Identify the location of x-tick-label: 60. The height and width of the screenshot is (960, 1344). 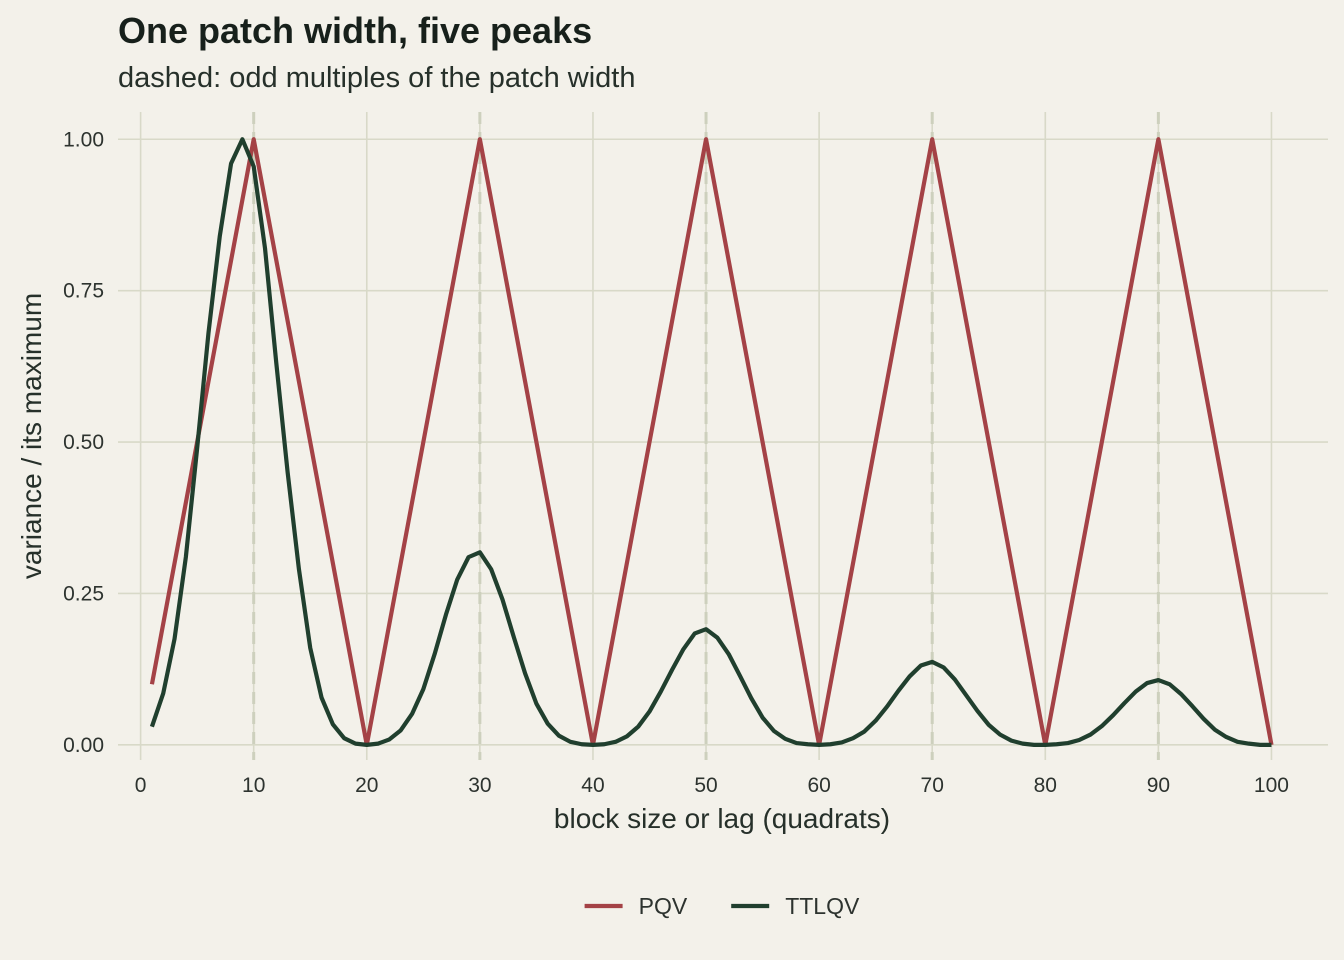
(818, 785).